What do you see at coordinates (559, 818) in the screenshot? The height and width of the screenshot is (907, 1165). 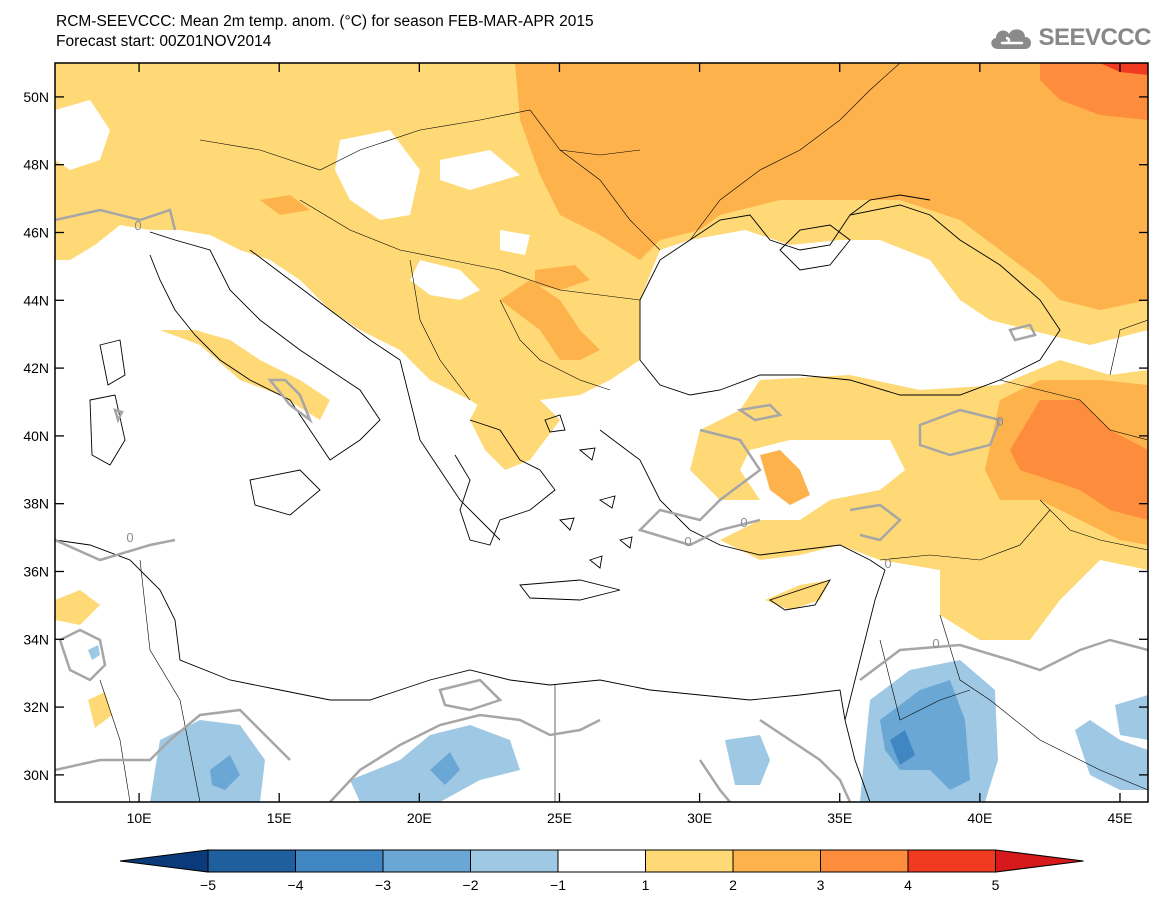 I see `lon-tick-label: 25E` at bounding box center [559, 818].